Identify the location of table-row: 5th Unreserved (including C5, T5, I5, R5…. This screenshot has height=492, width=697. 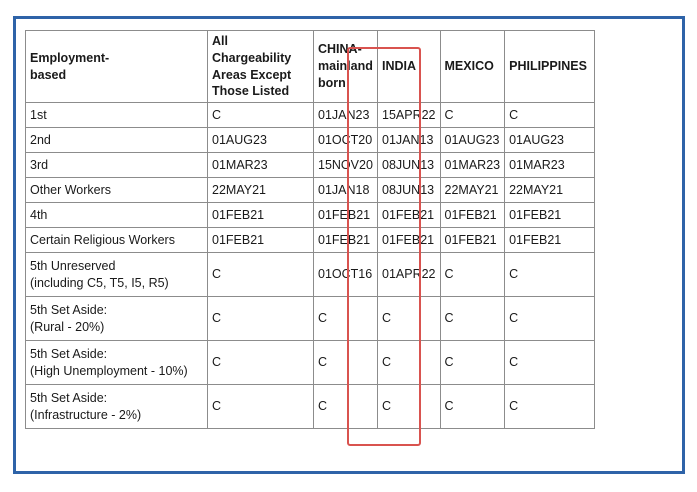
(310, 274).